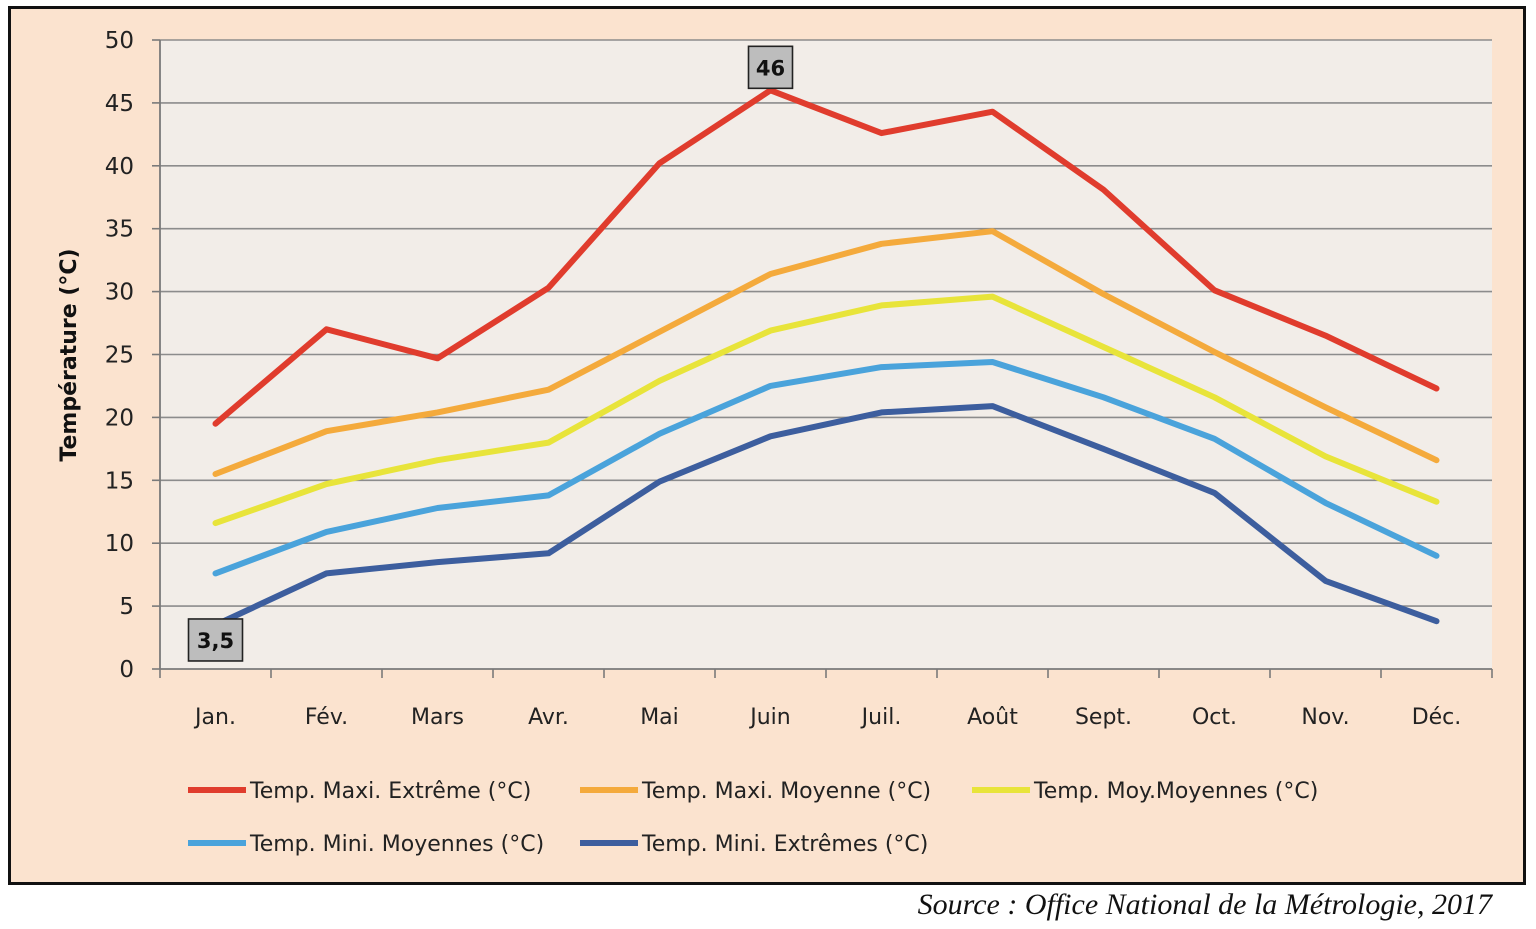 This screenshot has width=1536, height=929. I want to click on y-tick-label: 40, so click(119, 167).